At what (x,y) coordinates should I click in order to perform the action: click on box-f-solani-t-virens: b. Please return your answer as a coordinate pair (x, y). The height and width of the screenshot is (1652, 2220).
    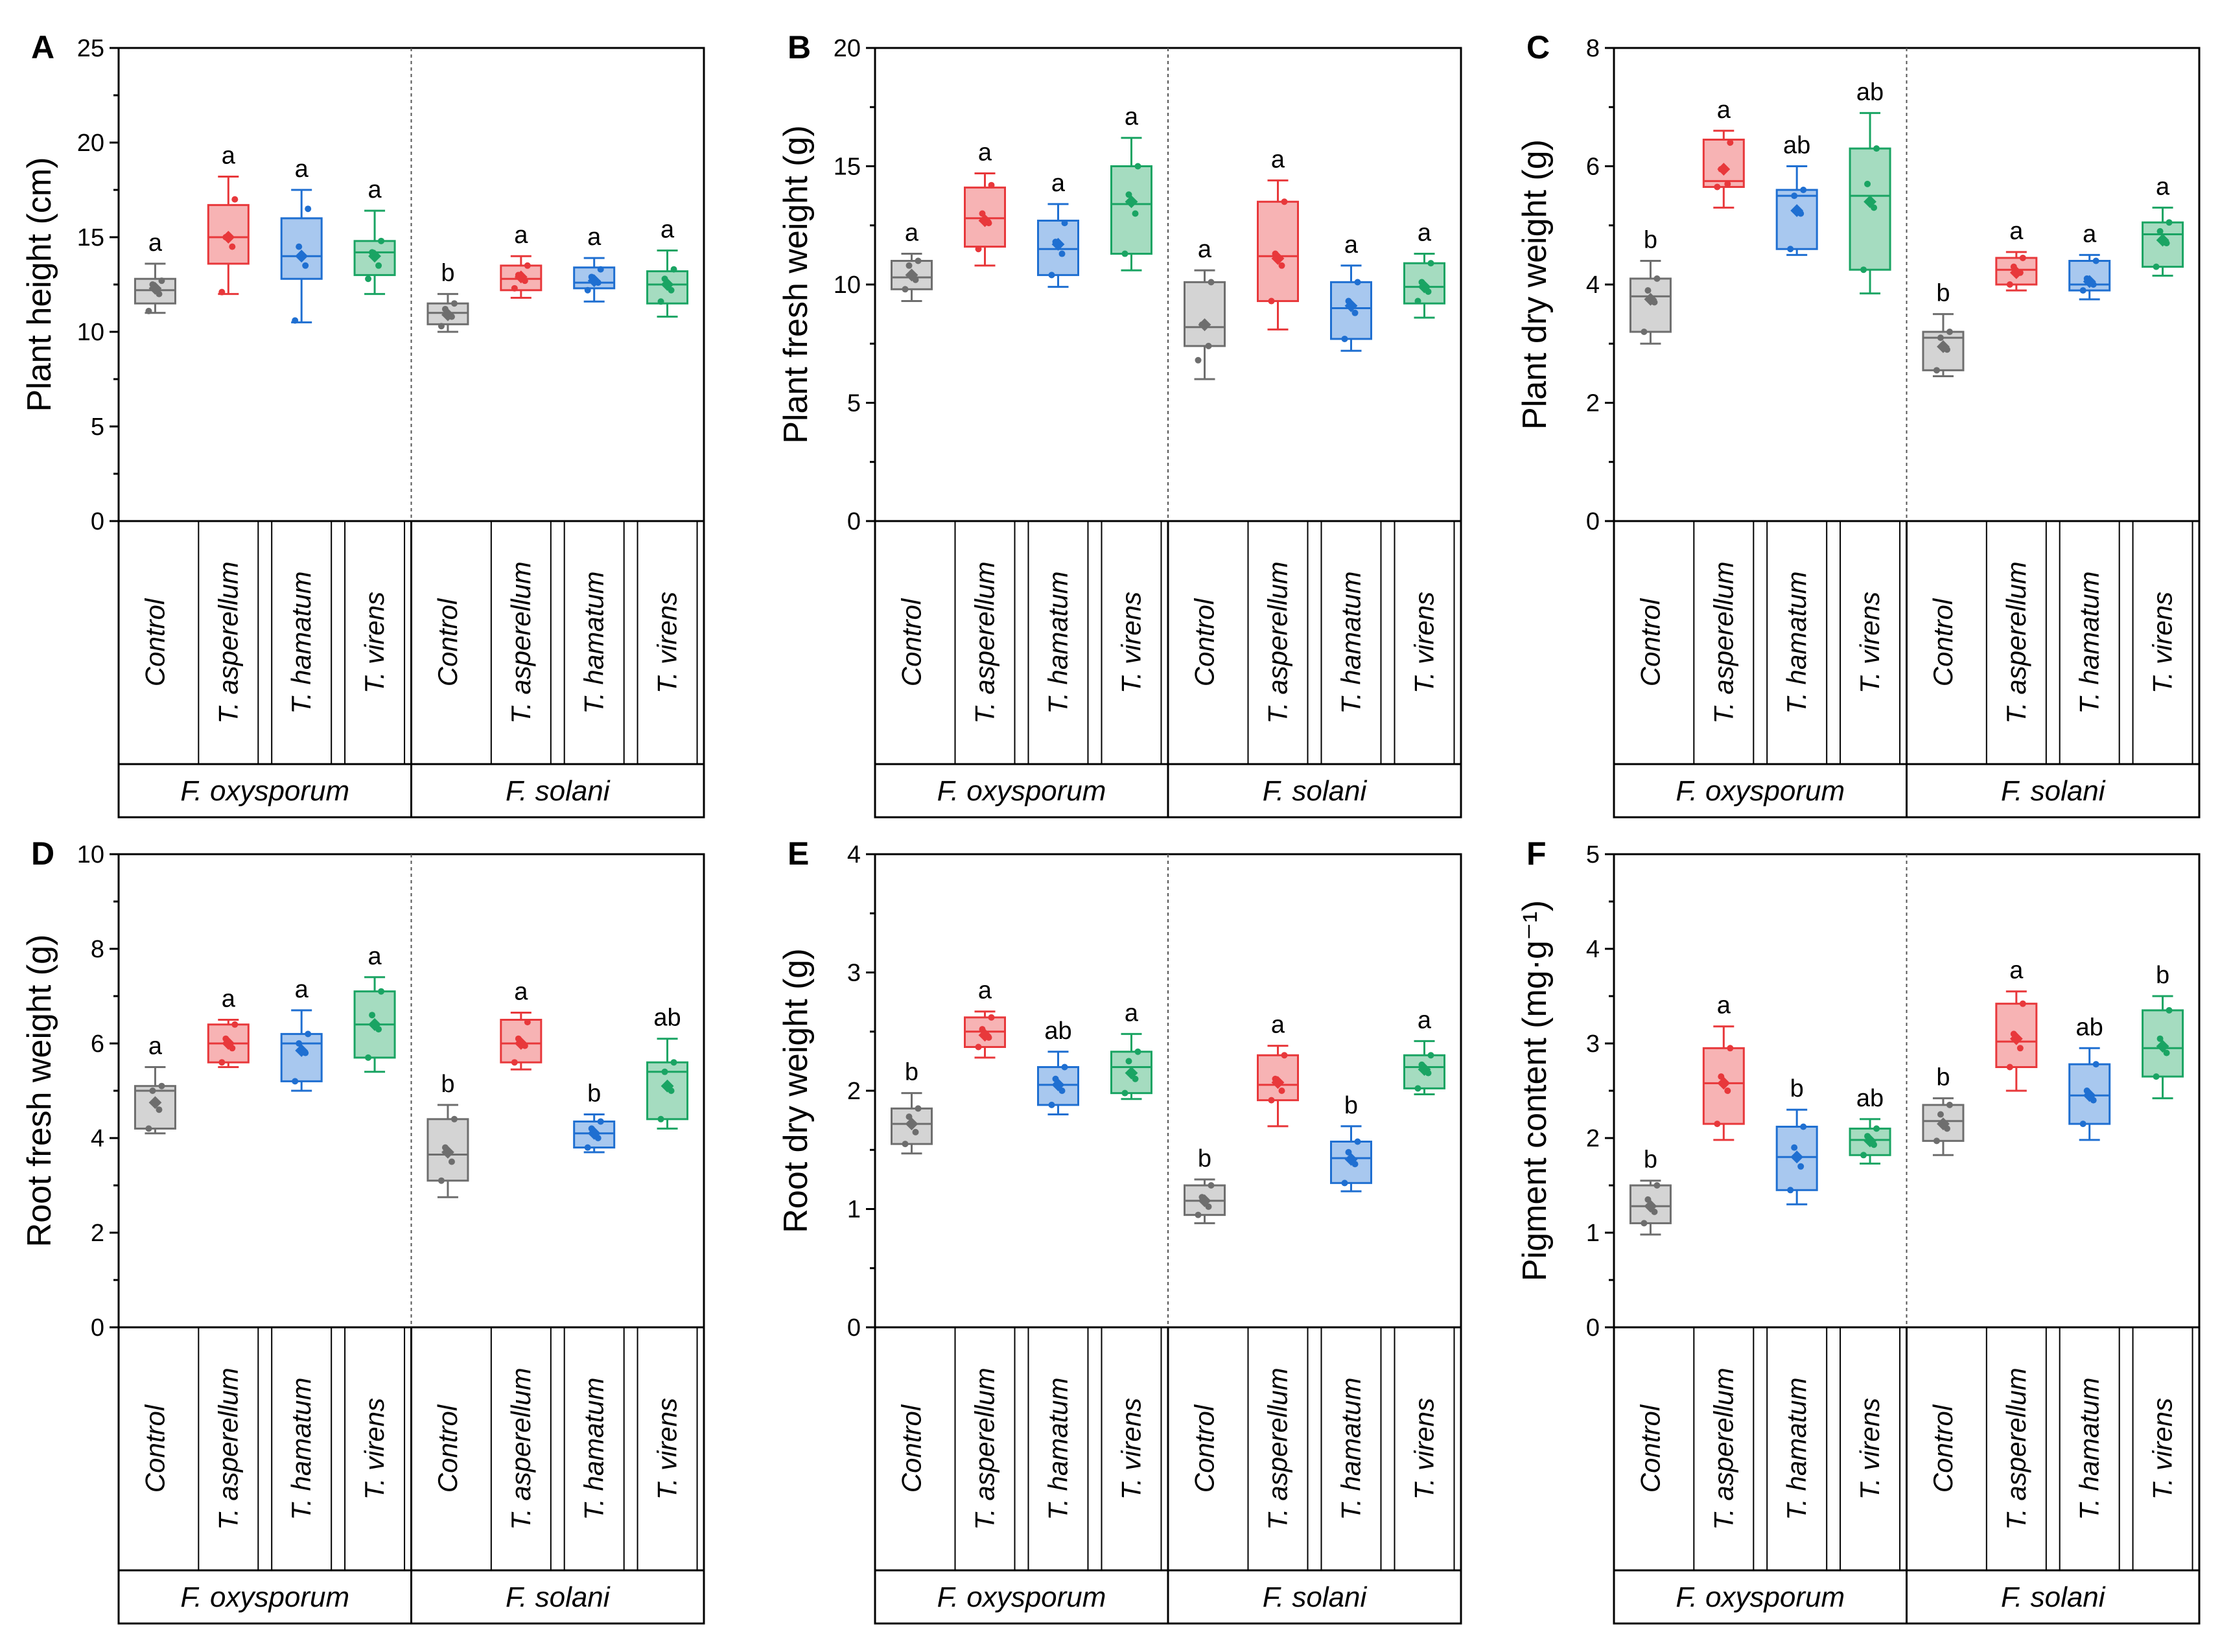
    Looking at the image, I should click on (2163, 1031).